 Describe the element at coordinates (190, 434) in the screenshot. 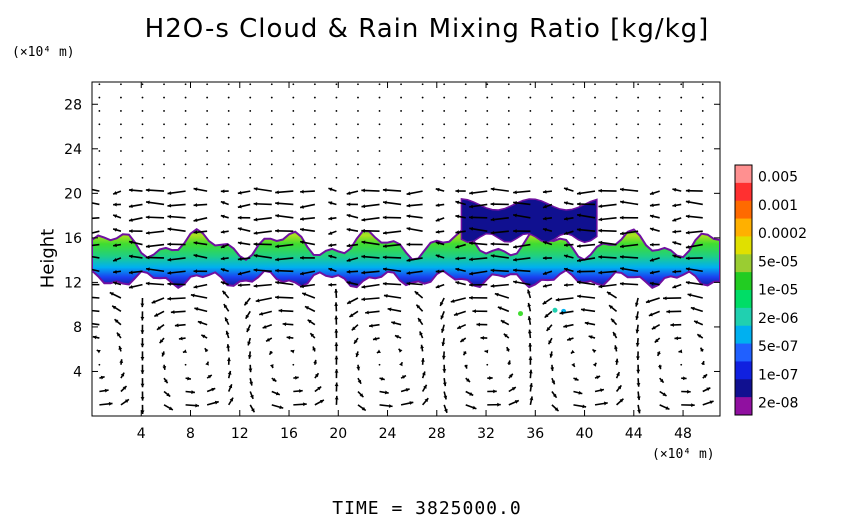

I see `x-tick-label: 8` at that location.